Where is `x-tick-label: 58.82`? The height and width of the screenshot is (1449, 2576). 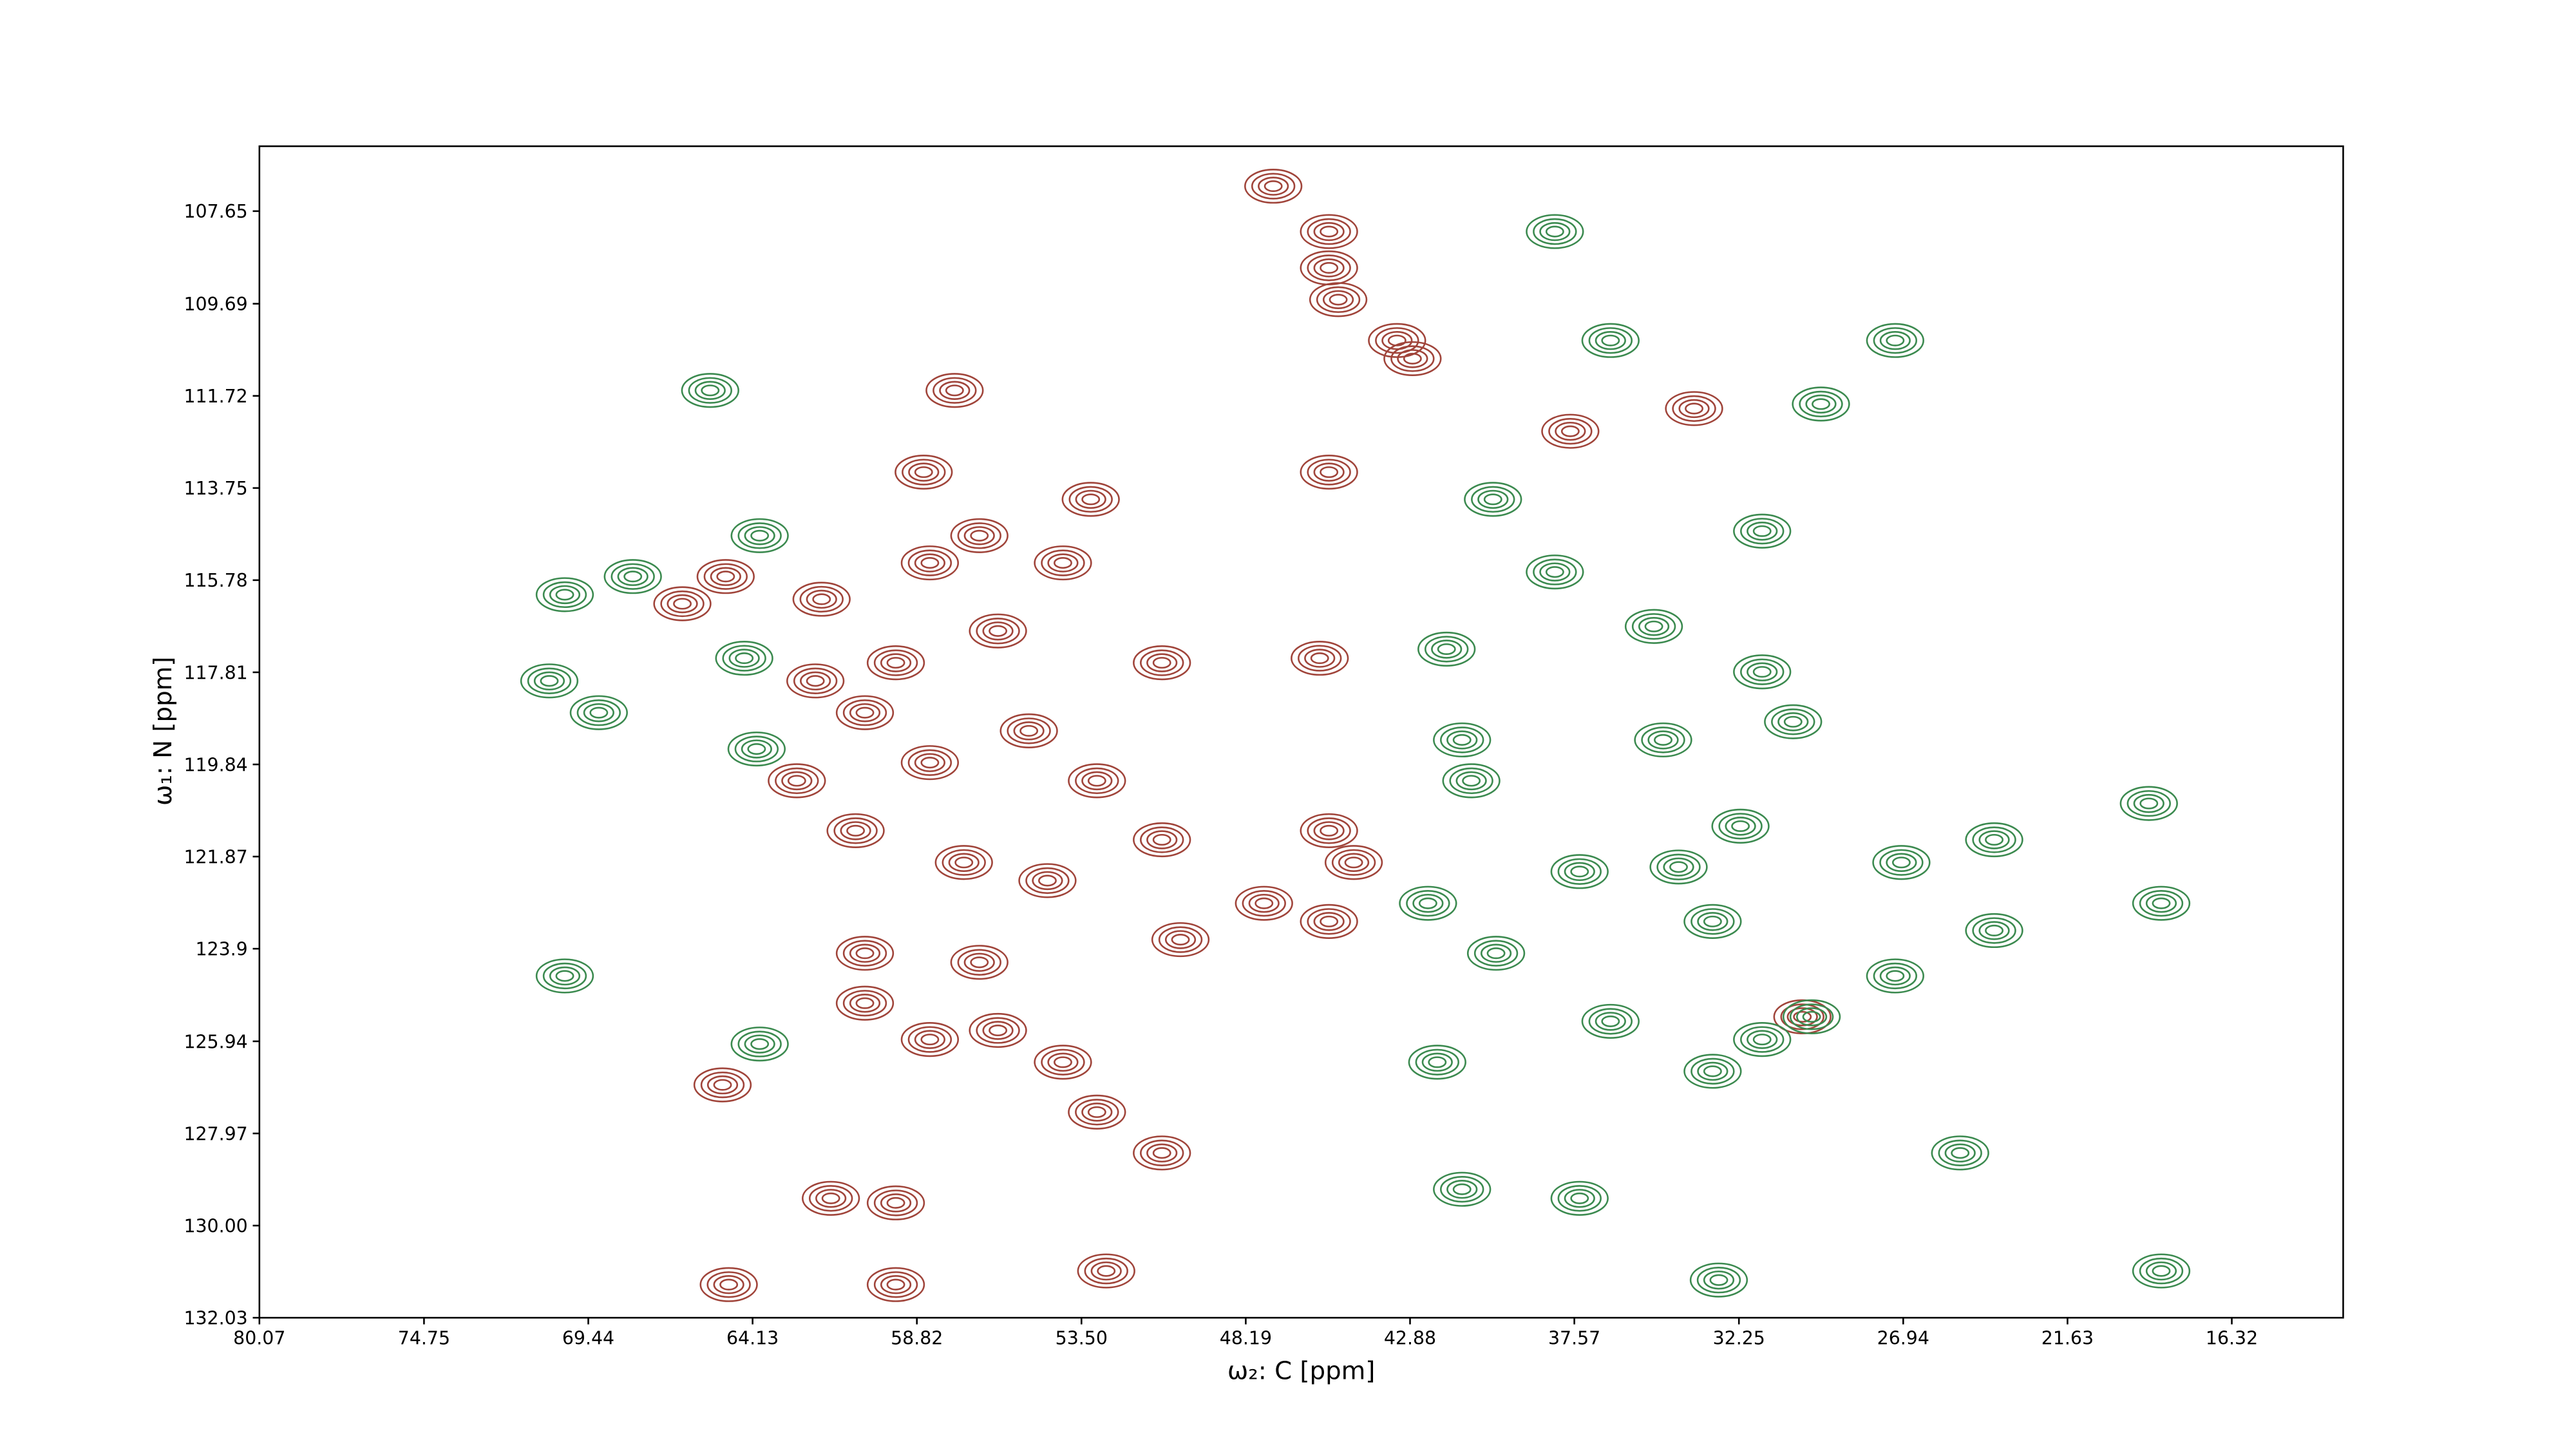 x-tick-label: 58.82 is located at coordinates (917, 1338).